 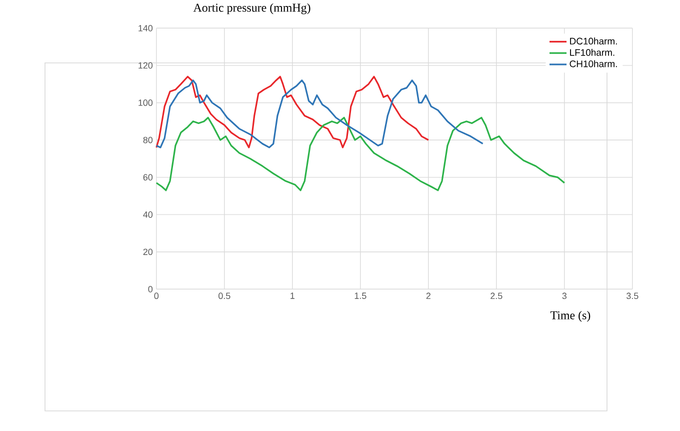 What do you see at coordinates (564, 296) in the screenshot?
I see `x-tick-label: 3` at bounding box center [564, 296].